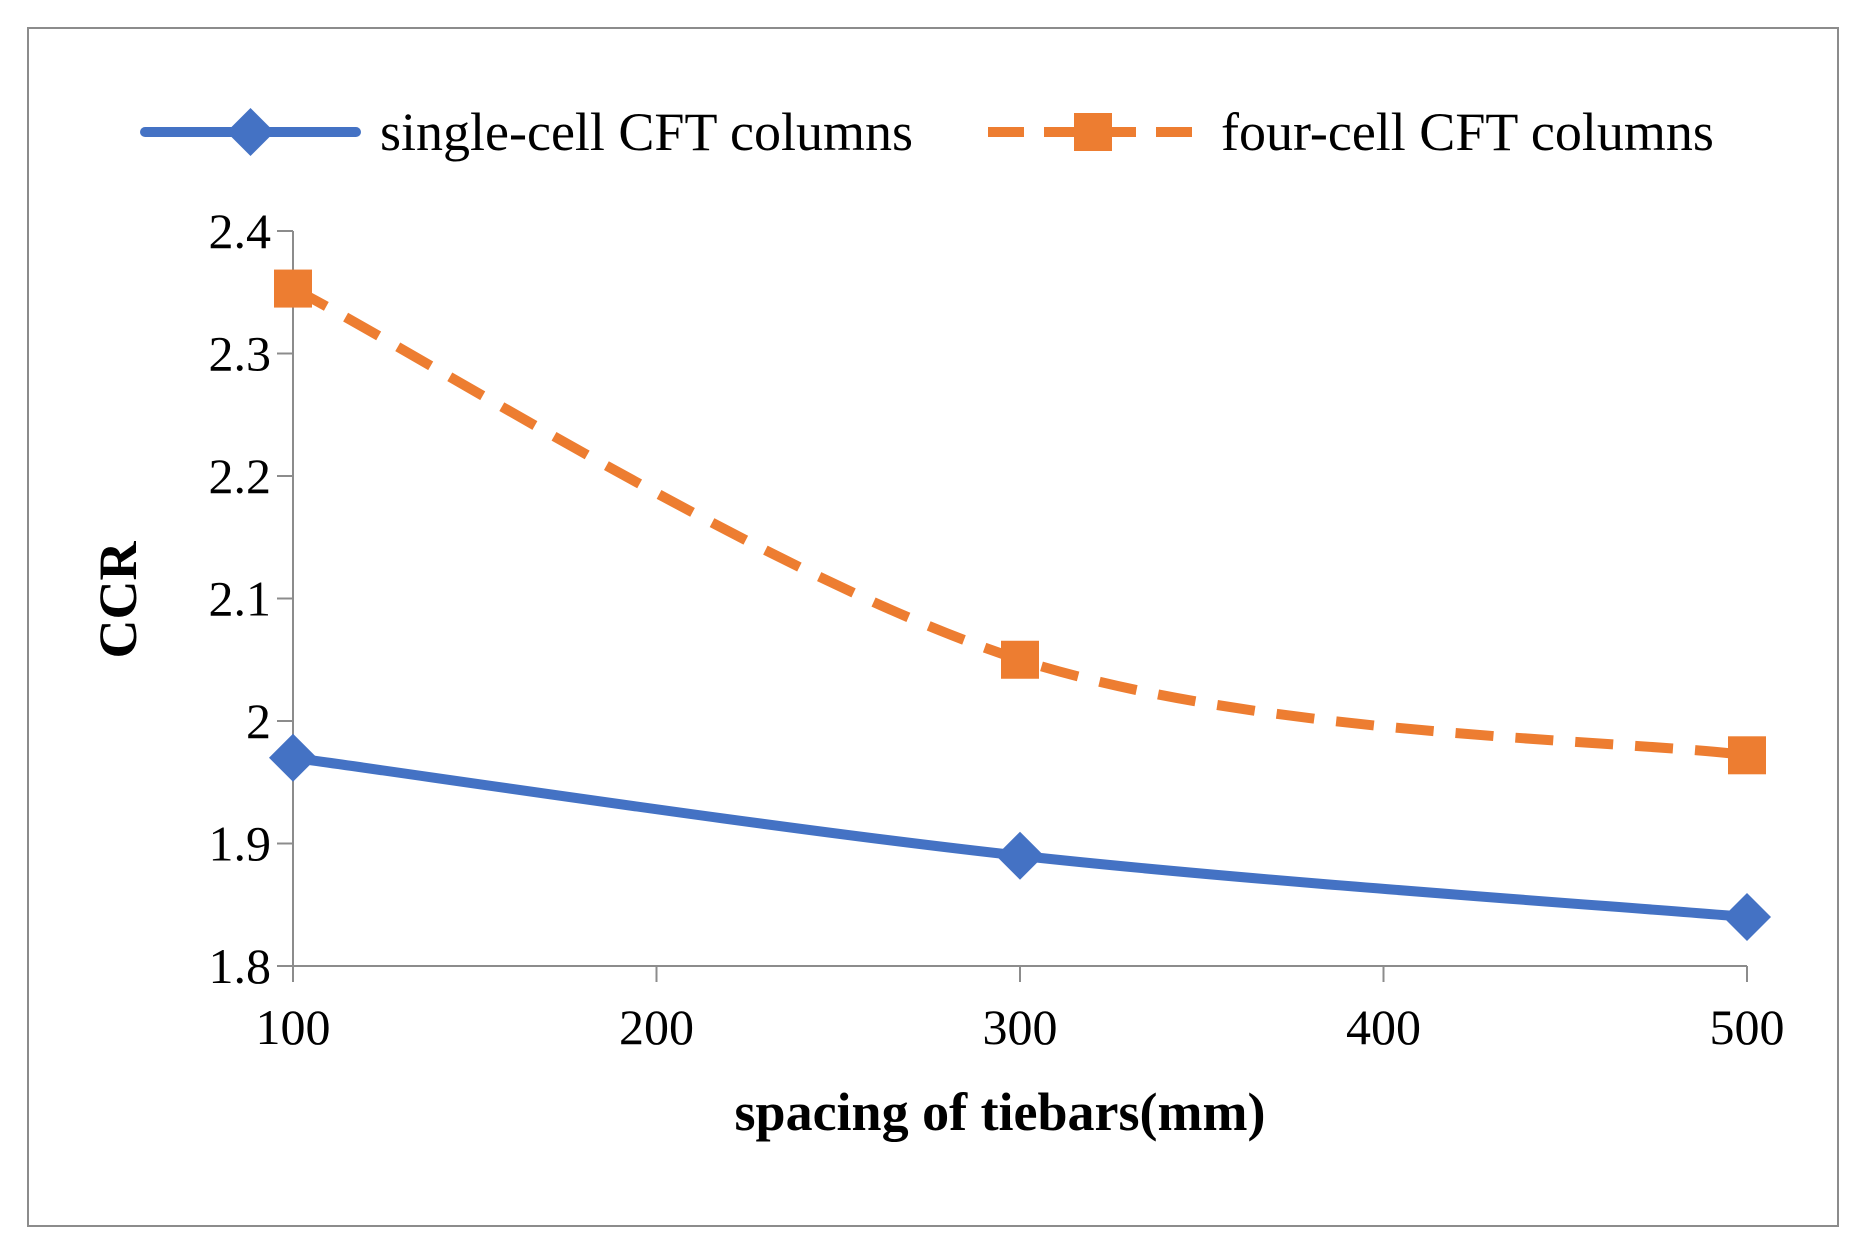 This screenshot has height=1260, width=1863. I want to click on y-tick-label: 2.1, so click(240, 599).